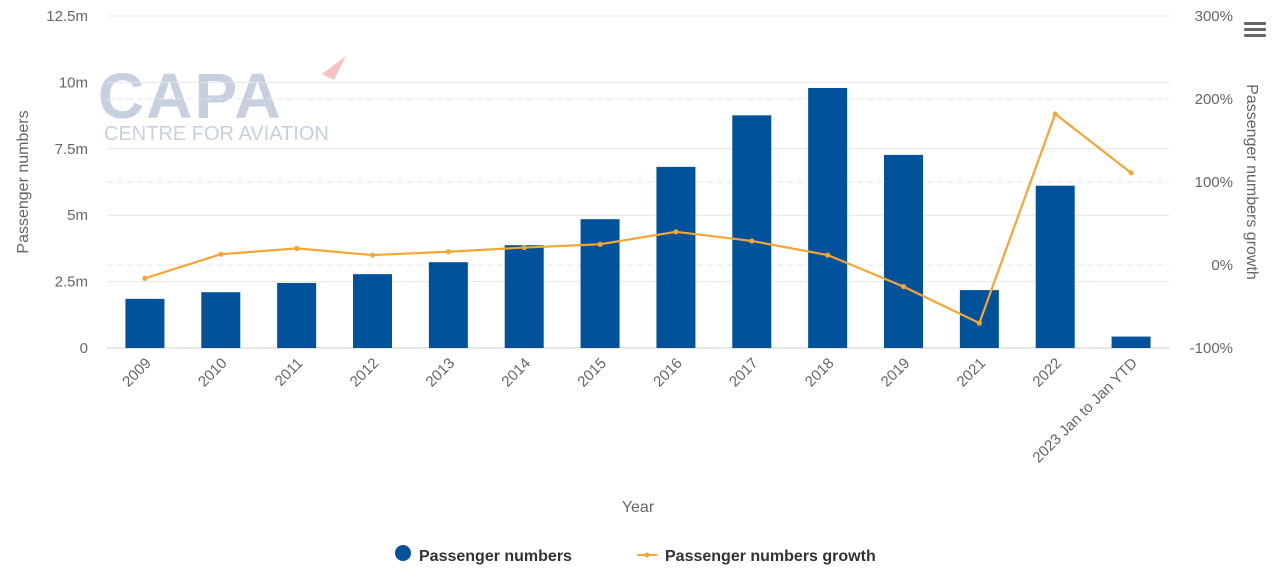  What do you see at coordinates (334, 68) in the screenshot?
I see `watermark-plane-icon` at bounding box center [334, 68].